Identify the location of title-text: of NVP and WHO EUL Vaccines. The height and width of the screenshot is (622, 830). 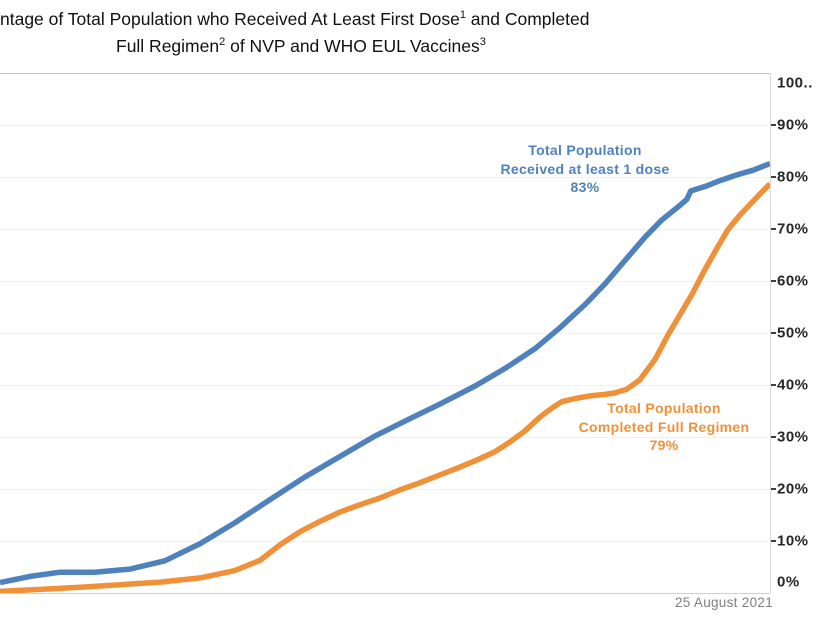
(352, 46).